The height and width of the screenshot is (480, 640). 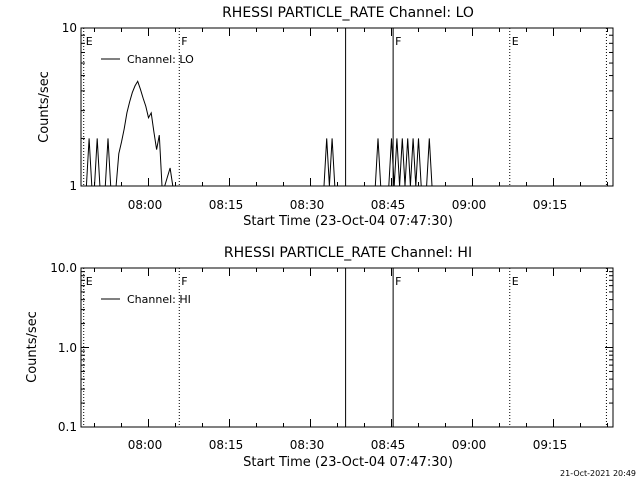 What do you see at coordinates (307, 205) in the screenshot?
I see `lo-x-tick-0830: 08:30` at bounding box center [307, 205].